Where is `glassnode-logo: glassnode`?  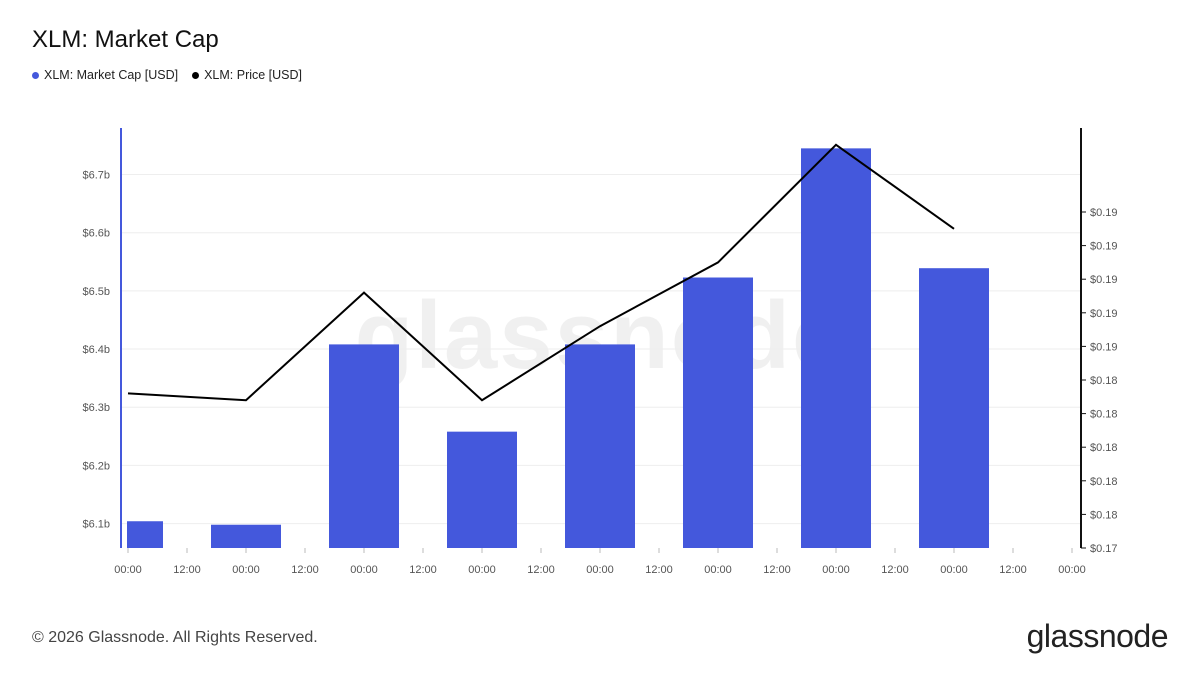 glassnode-logo: glassnode is located at coordinates (1097, 636).